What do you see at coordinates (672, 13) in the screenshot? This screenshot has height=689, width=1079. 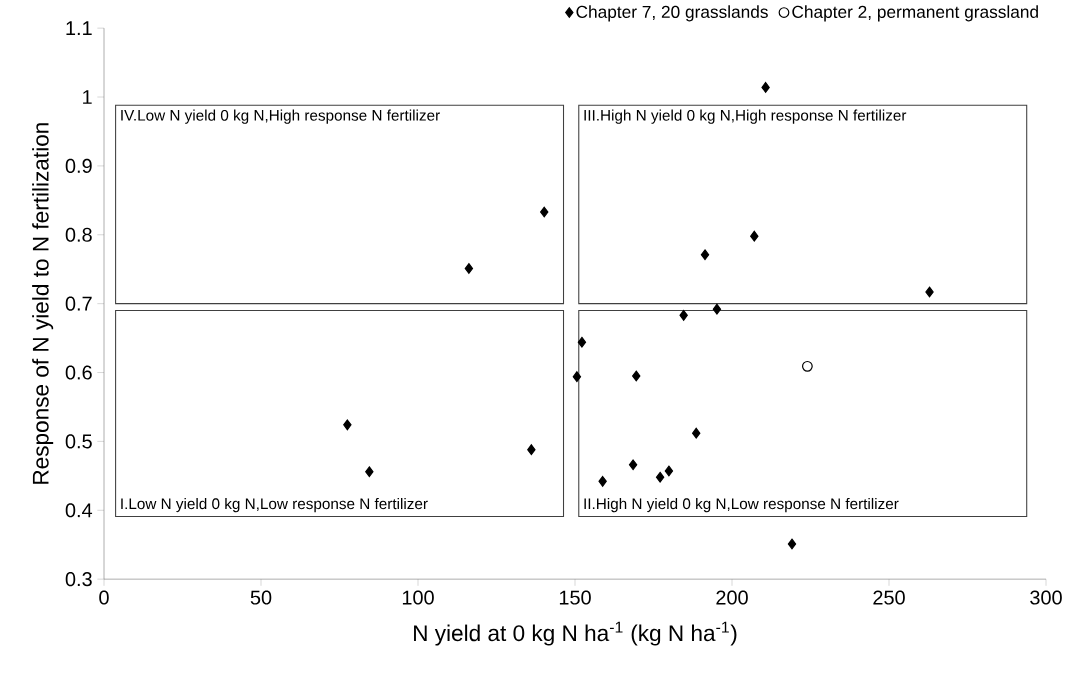 I see `legend-label: Chapter 7, 20 grasslands` at bounding box center [672, 13].